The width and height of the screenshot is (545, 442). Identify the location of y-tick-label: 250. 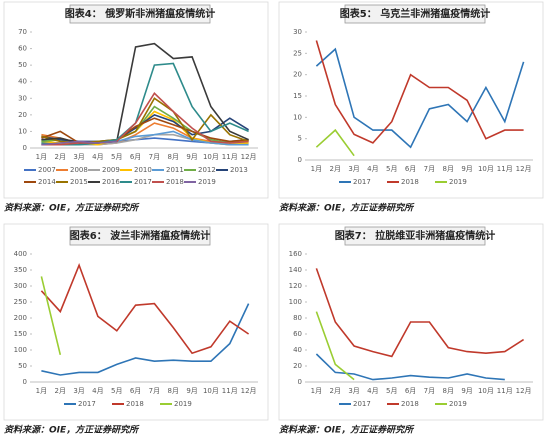
(20, 302).